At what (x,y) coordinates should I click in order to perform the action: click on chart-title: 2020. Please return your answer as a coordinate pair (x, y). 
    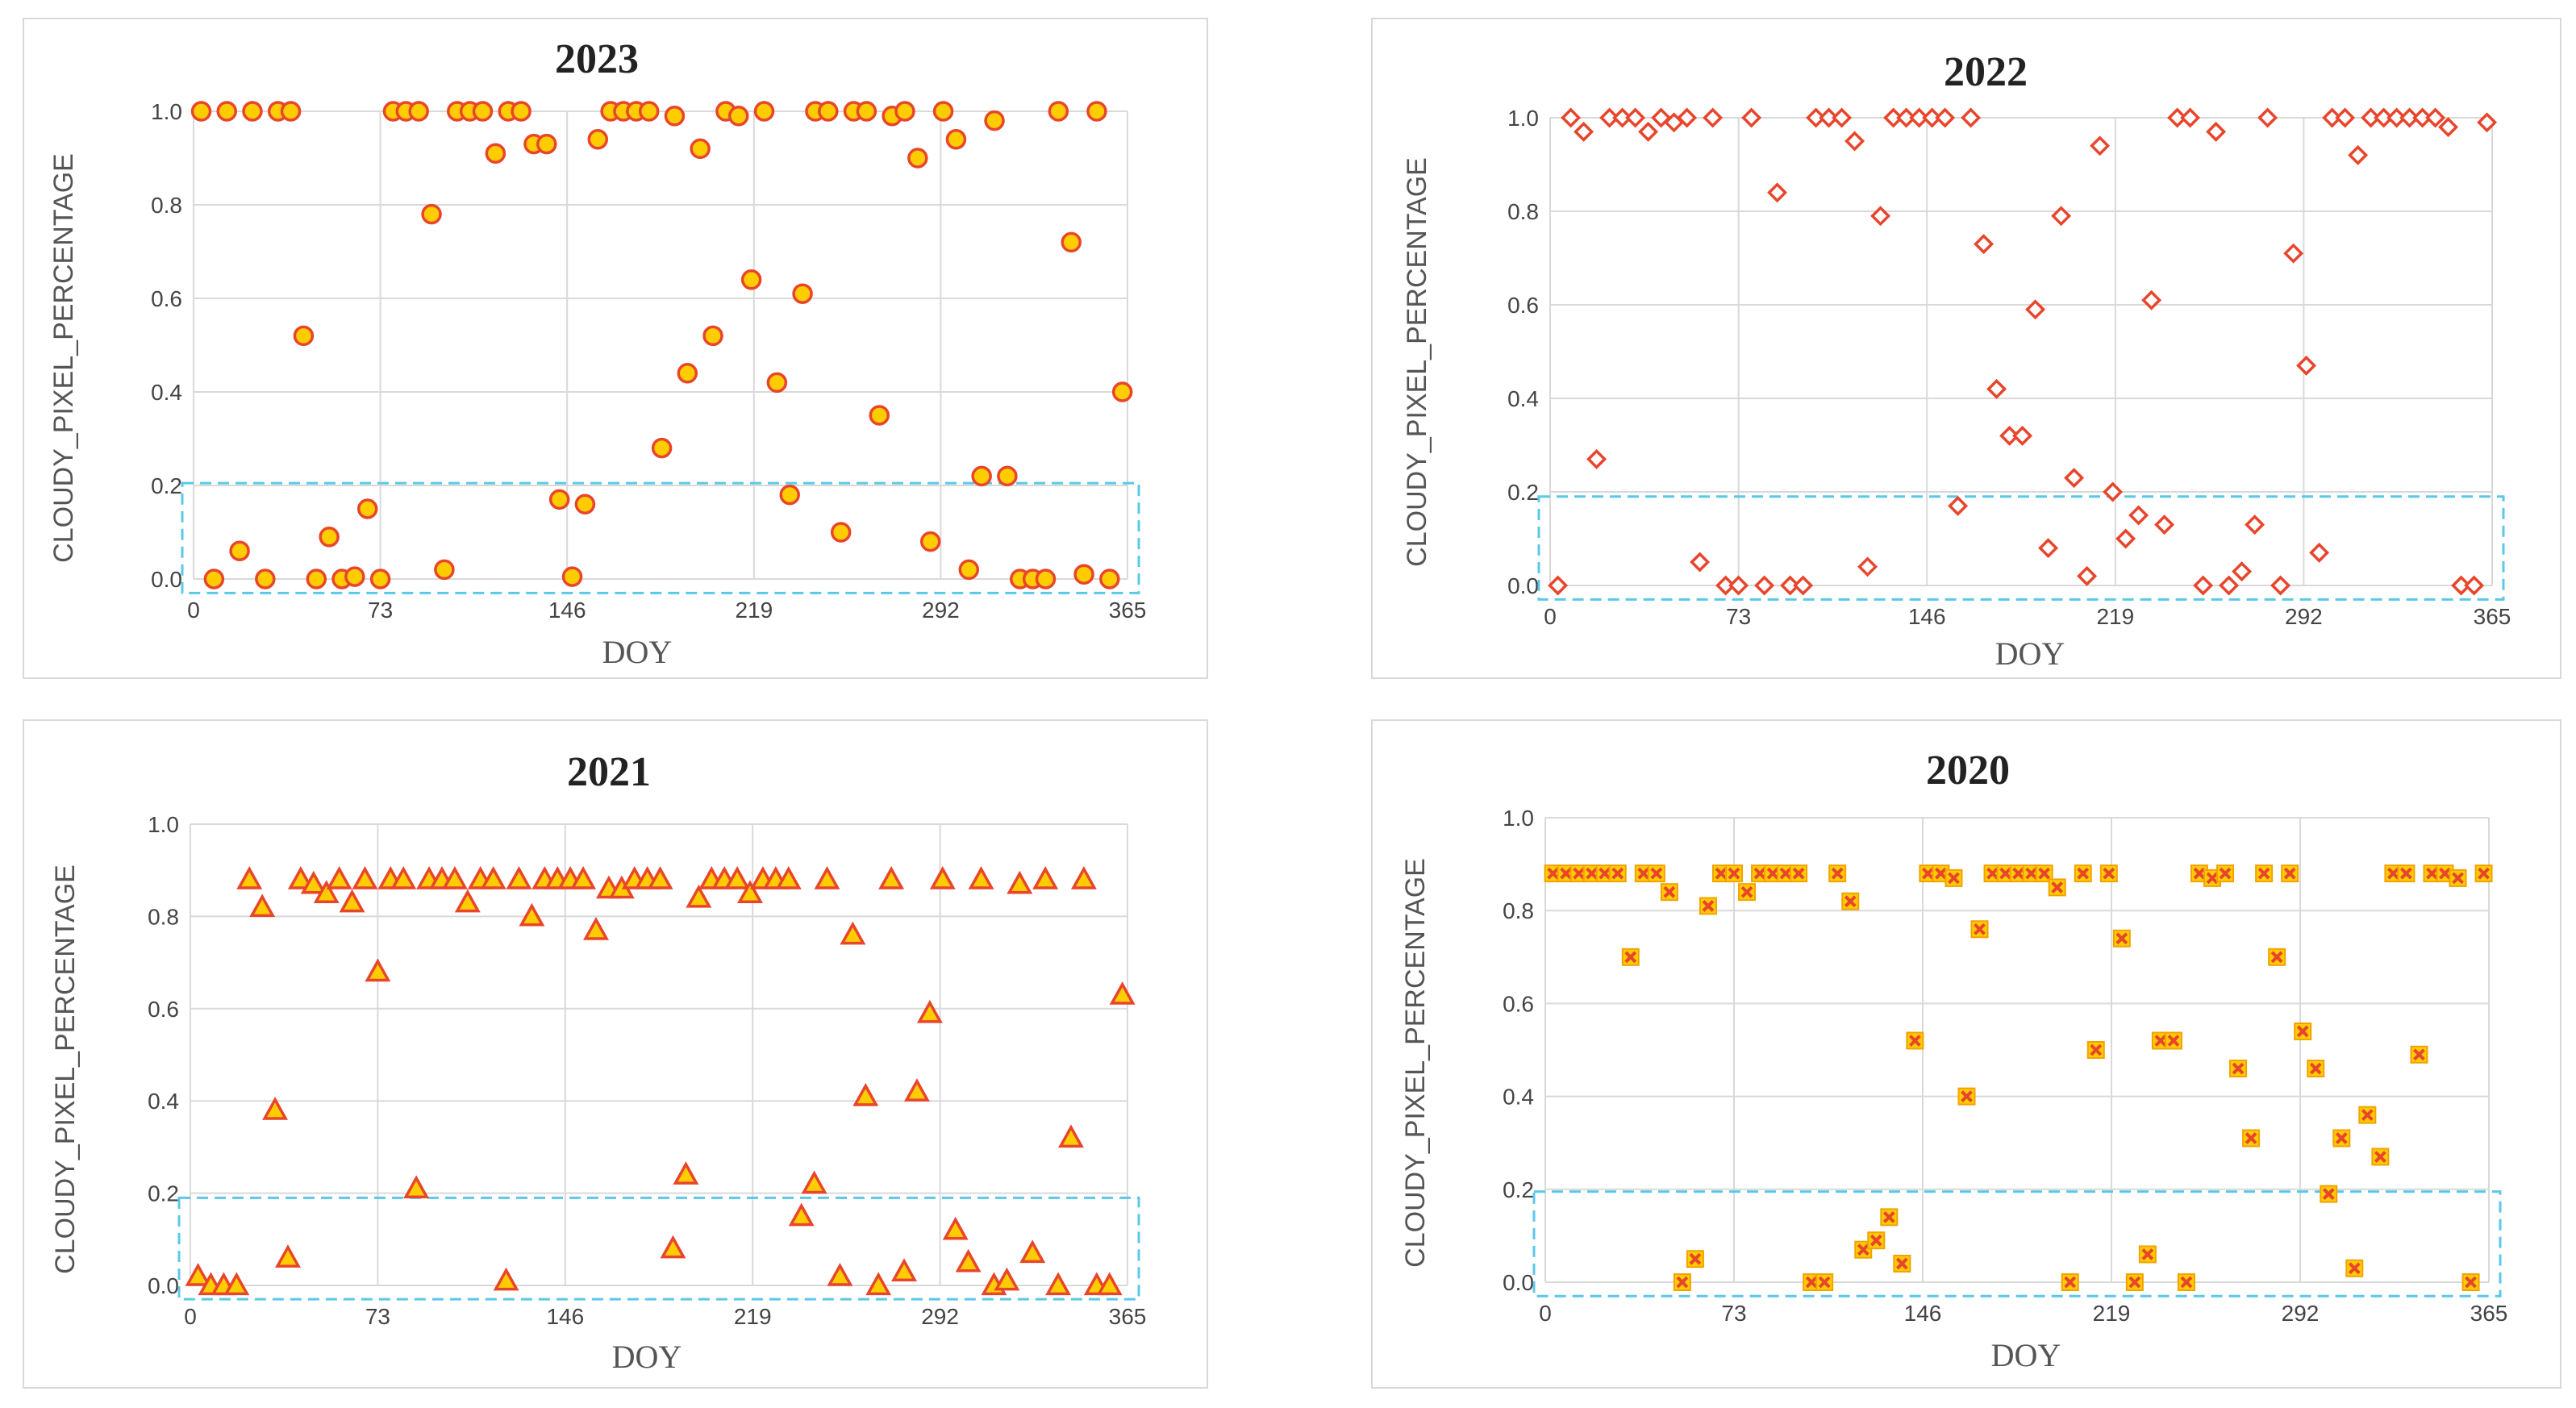
    Looking at the image, I should click on (1968, 771).